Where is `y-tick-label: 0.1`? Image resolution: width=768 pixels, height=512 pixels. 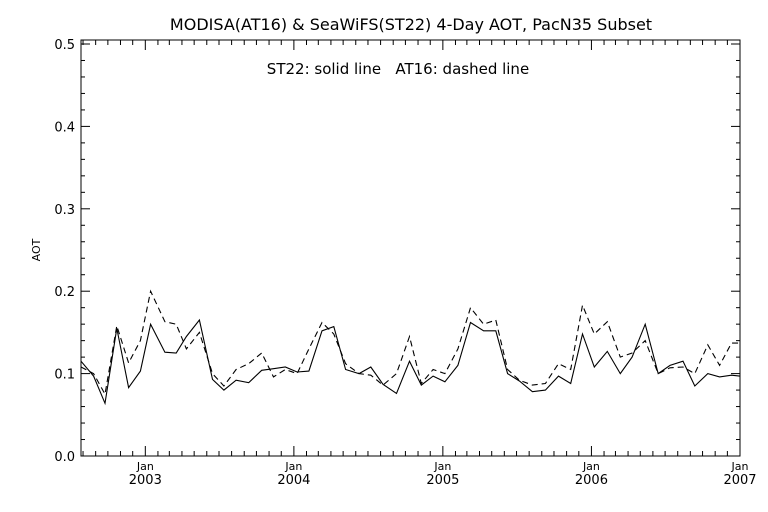
y-tick-label: 0.1 is located at coordinates (64, 375).